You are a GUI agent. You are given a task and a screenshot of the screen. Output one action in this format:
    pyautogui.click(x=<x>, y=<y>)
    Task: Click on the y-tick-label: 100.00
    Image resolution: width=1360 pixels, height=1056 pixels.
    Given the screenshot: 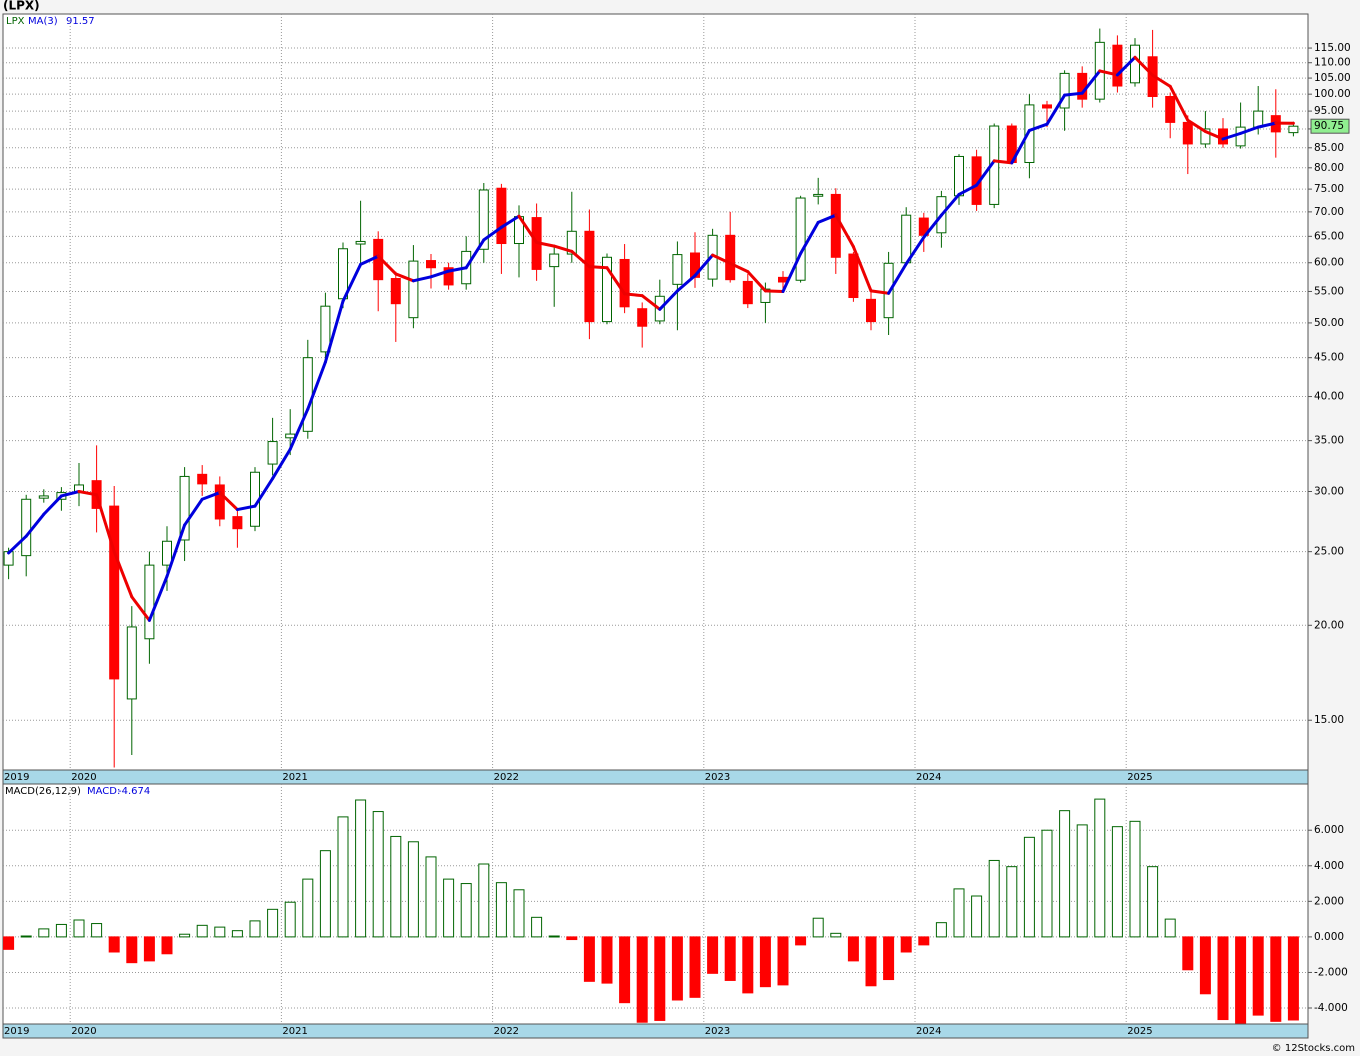 What is the action you would take?
    pyautogui.click(x=1332, y=94)
    